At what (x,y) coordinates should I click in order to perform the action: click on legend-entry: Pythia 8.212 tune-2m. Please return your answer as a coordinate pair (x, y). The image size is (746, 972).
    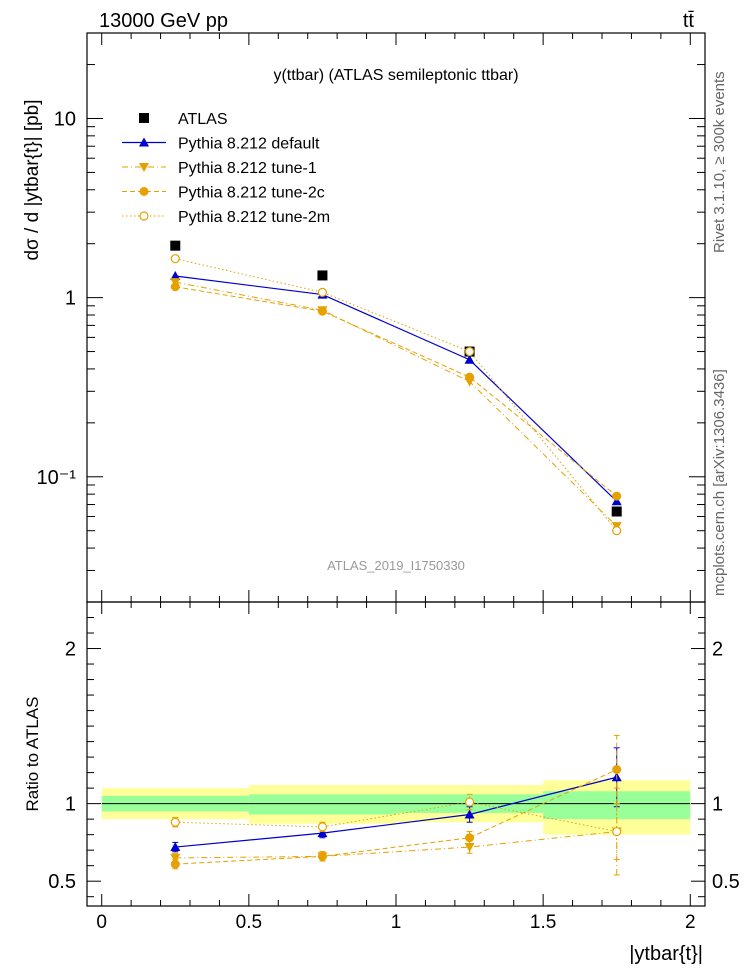
    Looking at the image, I should click on (226, 217).